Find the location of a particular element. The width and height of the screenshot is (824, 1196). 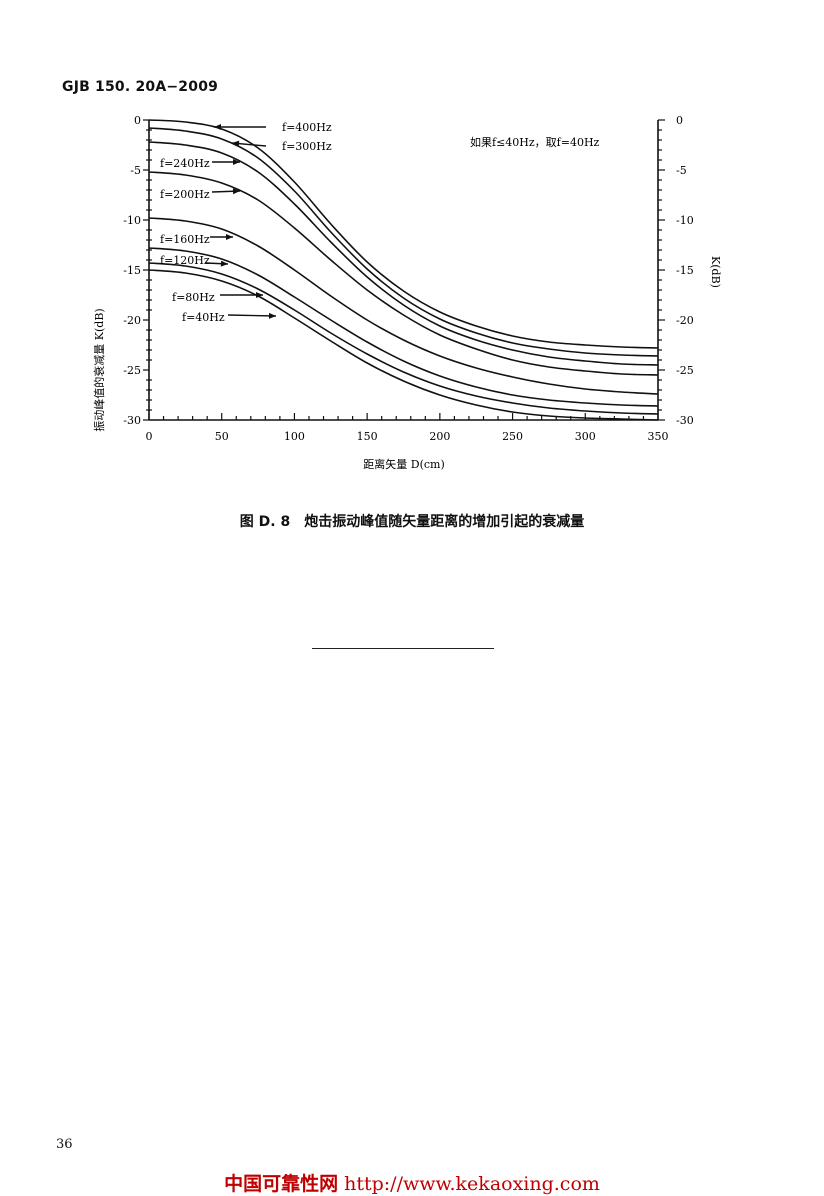

x-tick-label: 200 is located at coordinates (439, 436).